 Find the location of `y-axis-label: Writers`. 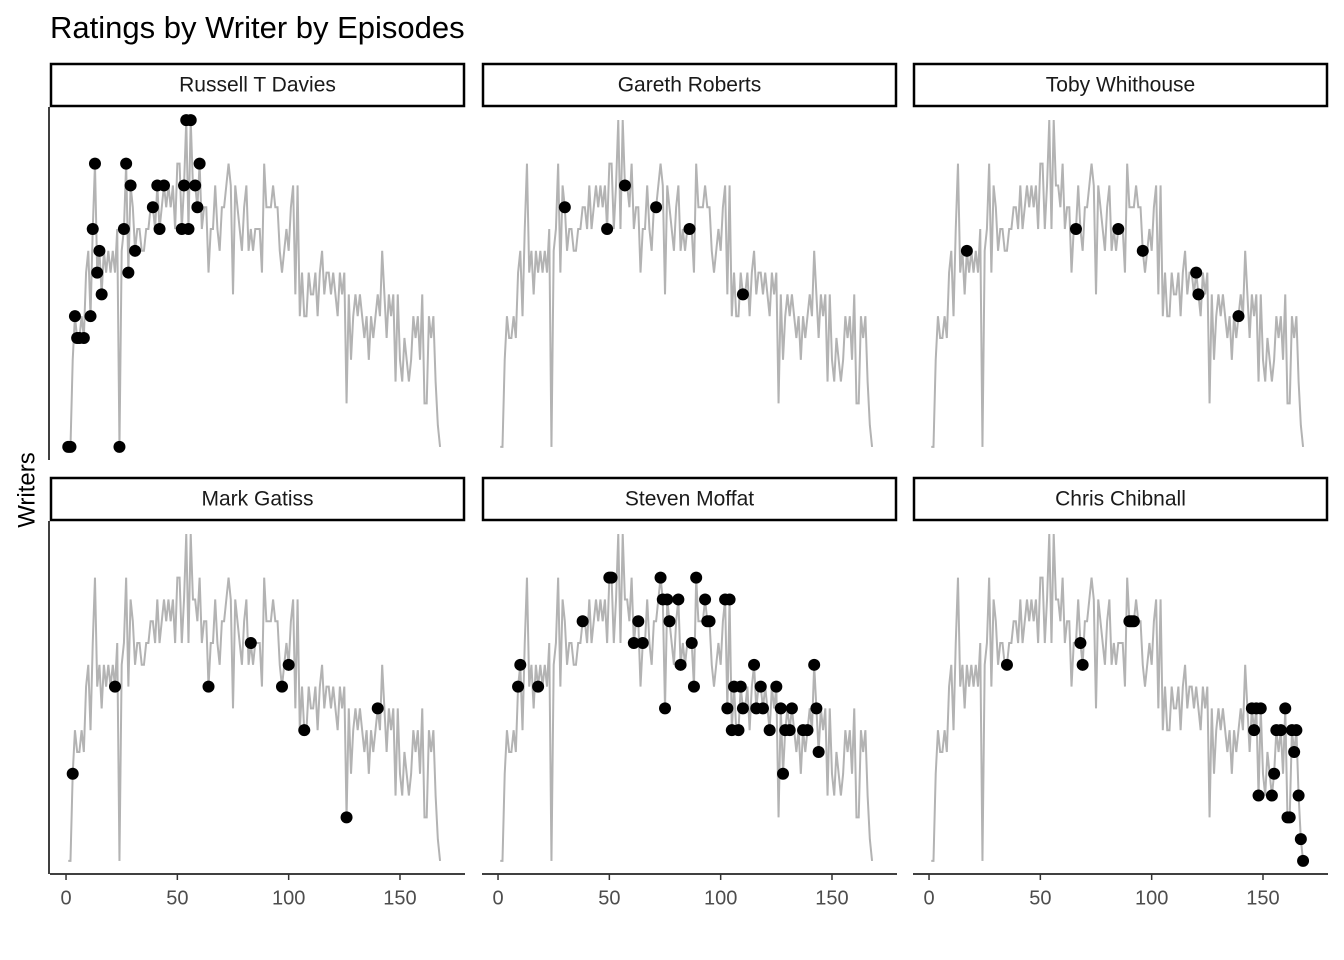

y-axis-label: Writers is located at coordinates (26, 490).